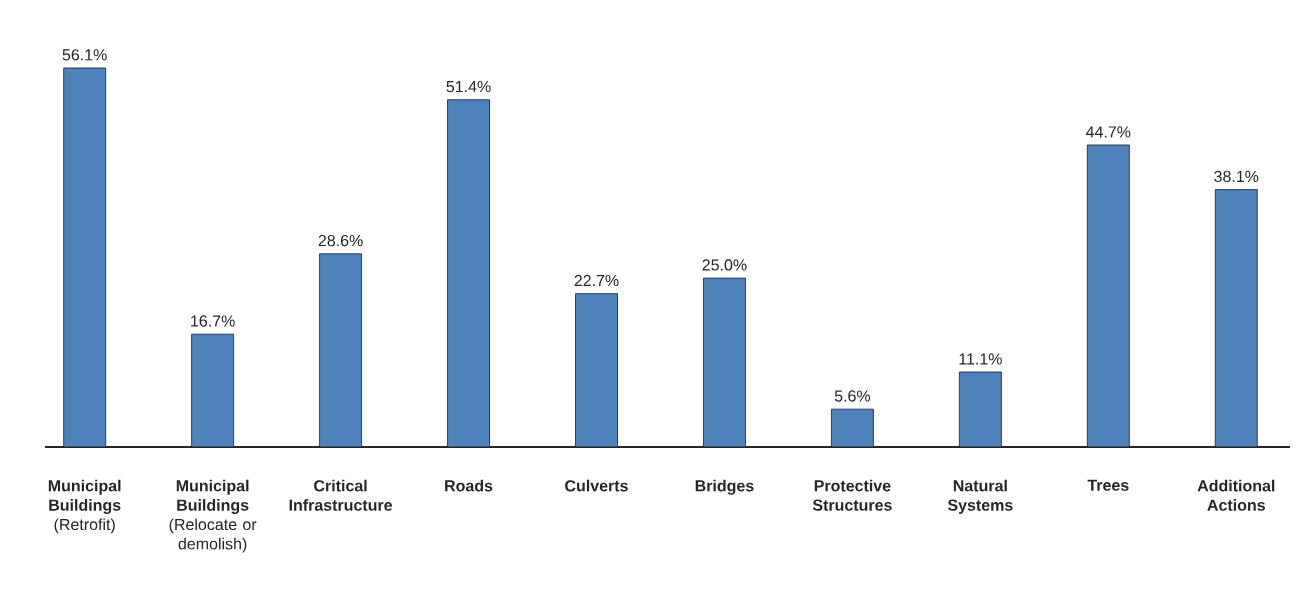  What do you see at coordinates (1236, 495) in the screenshot?
I see `x-tick-label: Additional Actions` at bounding box center [1236, 495].